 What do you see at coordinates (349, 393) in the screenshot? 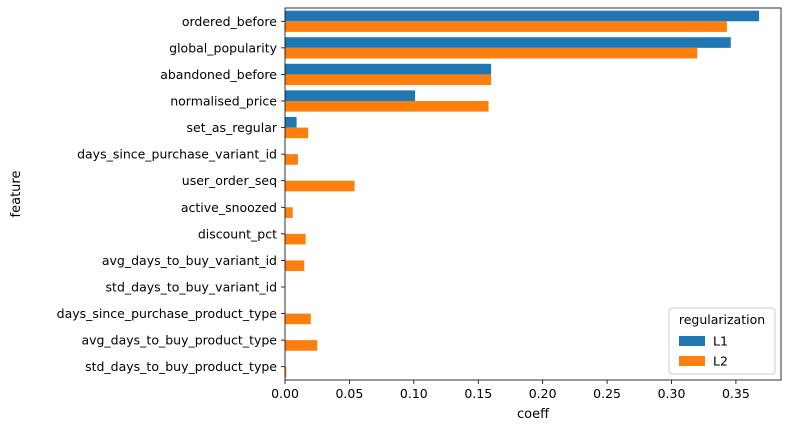
I see `x-tick-label: 0.05` at bounding box center [349, 393].